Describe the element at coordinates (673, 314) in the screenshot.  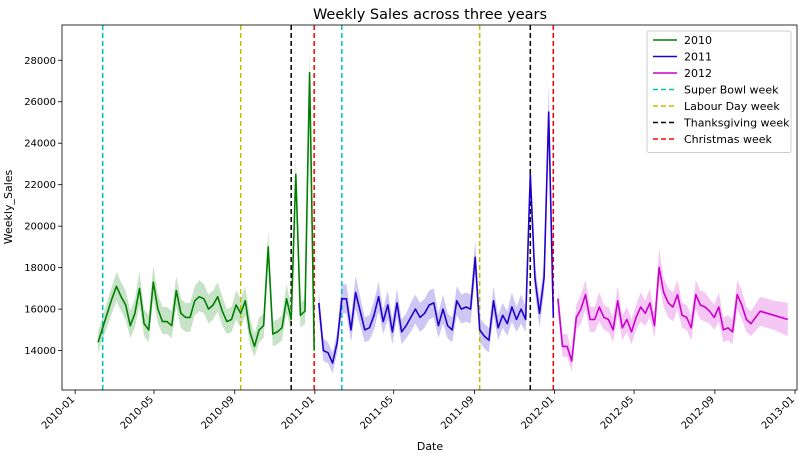
I see `line-2012` at that location.